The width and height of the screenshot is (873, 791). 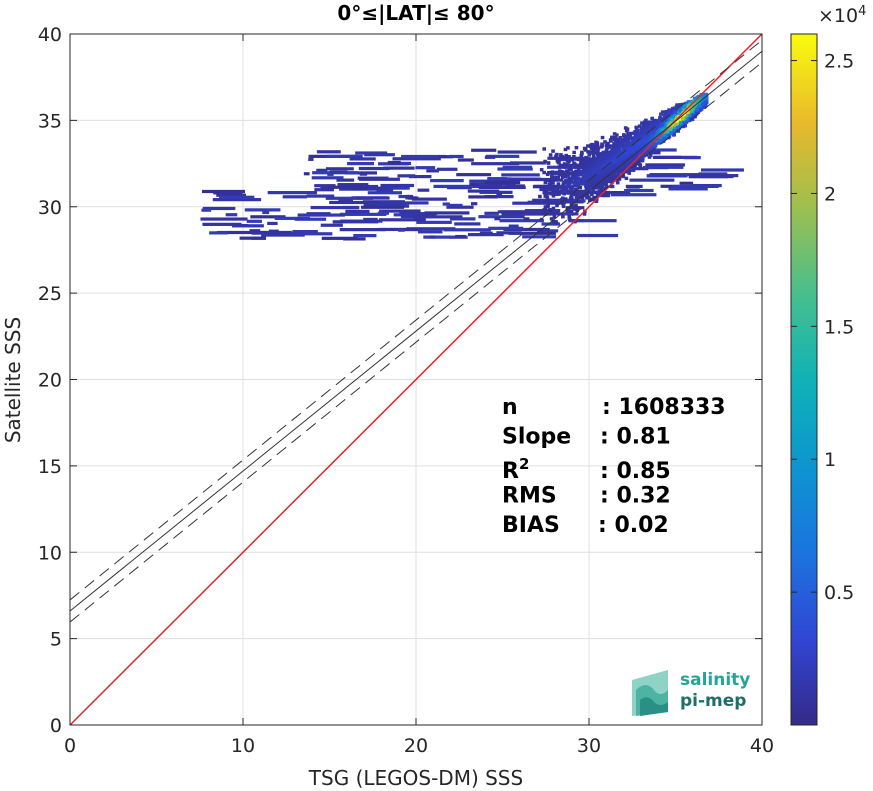 What do you see at coordinates (50, 381) in the screenshot?
I see `y-tick-label: 20` at bounding box center [50, 381].